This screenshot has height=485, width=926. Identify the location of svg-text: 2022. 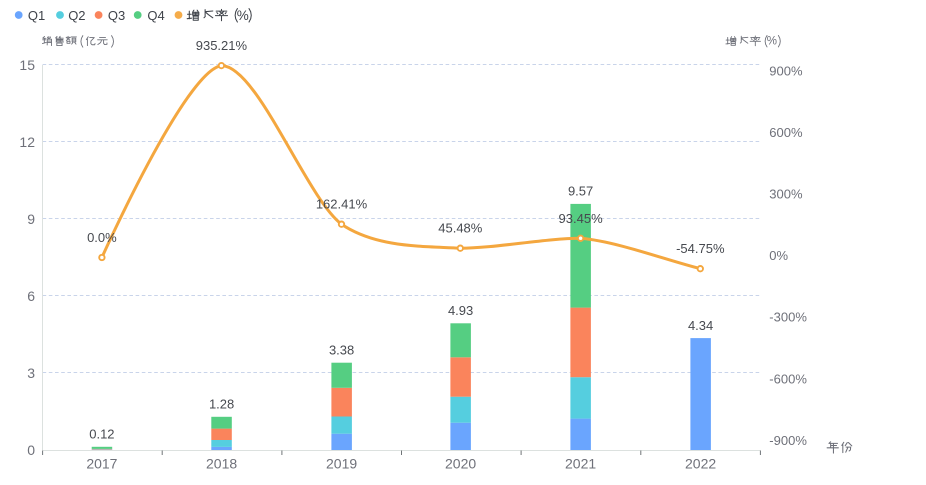
(700, 464).